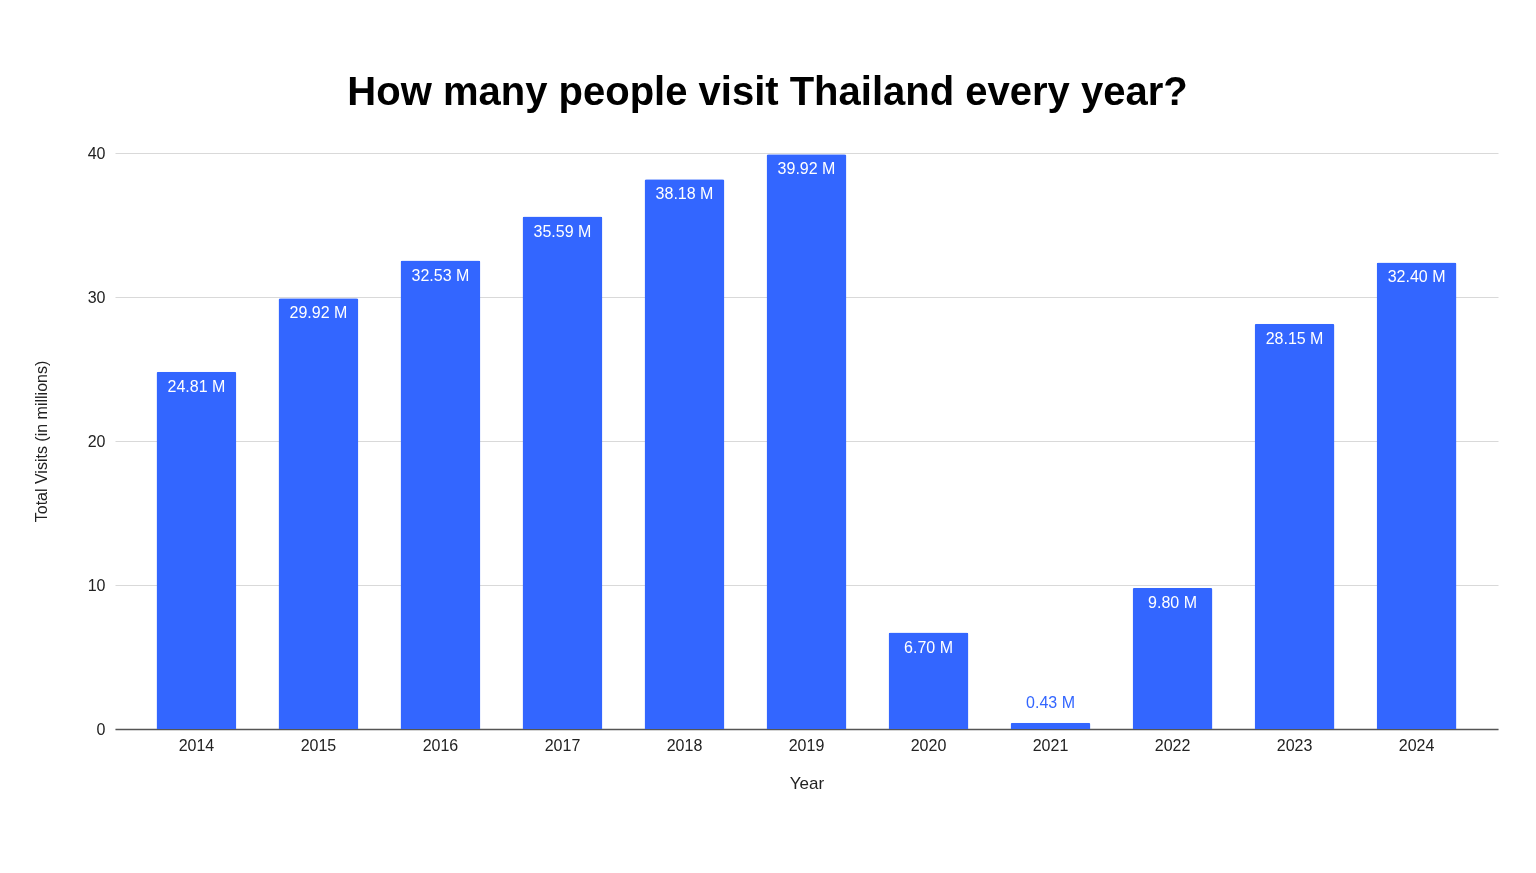 Image resolution: width=1536 pixels, height=873 pixels. Describe the element at coordinates (928, 647) in the screenshot. I see `data-label: 6.70 M` at that location.